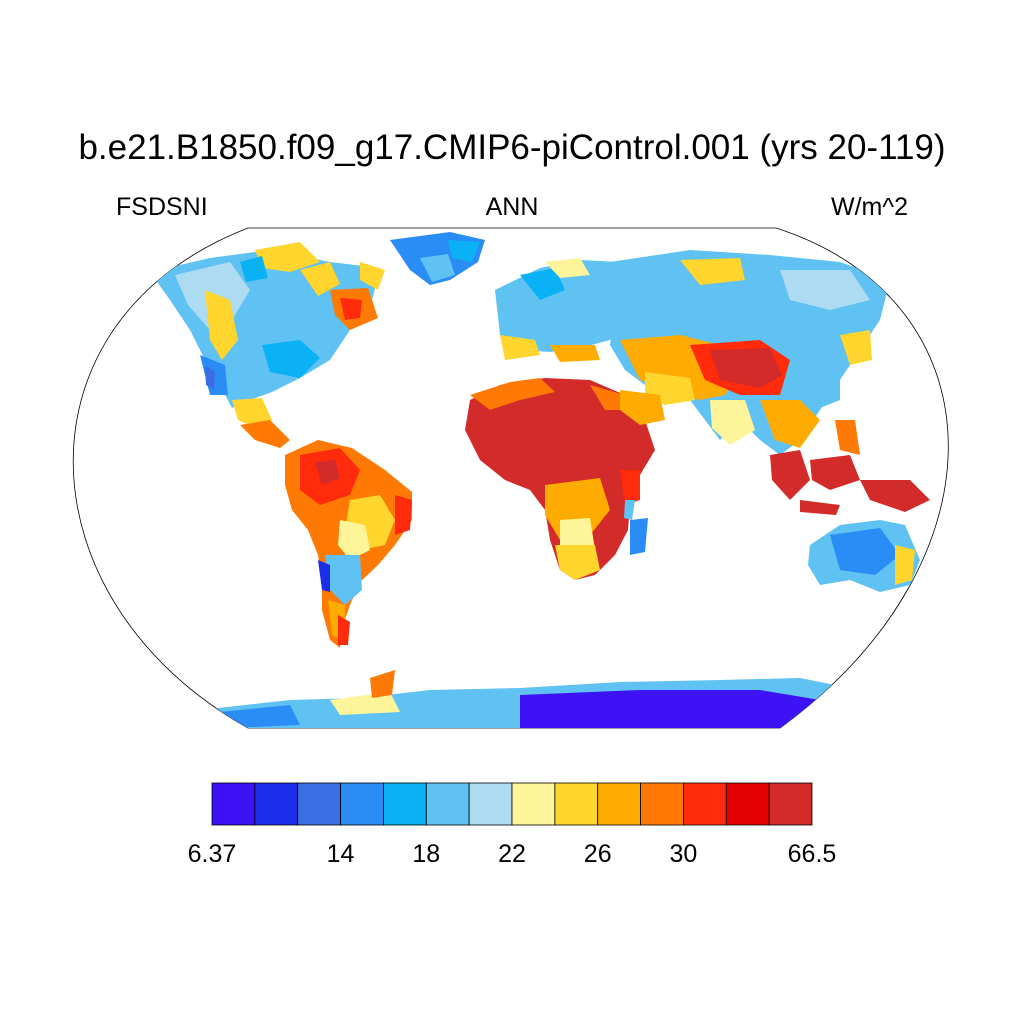 The width and height of the screenshot is (1024, 1024). Describe the element at coordinates (812, 854) in the screenshot. I see `colorbar-tick-label: 66.5` at that location.